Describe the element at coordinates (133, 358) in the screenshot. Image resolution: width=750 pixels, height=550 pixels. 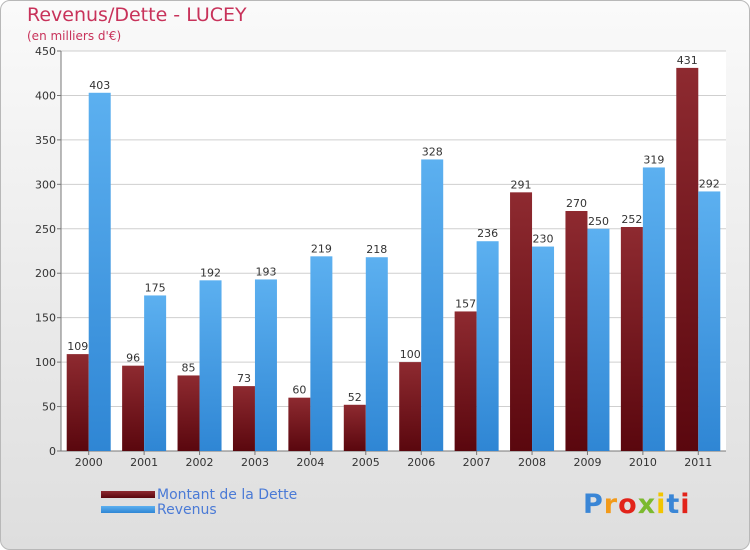
I see `data-label-dette-2001: 96` at that location.